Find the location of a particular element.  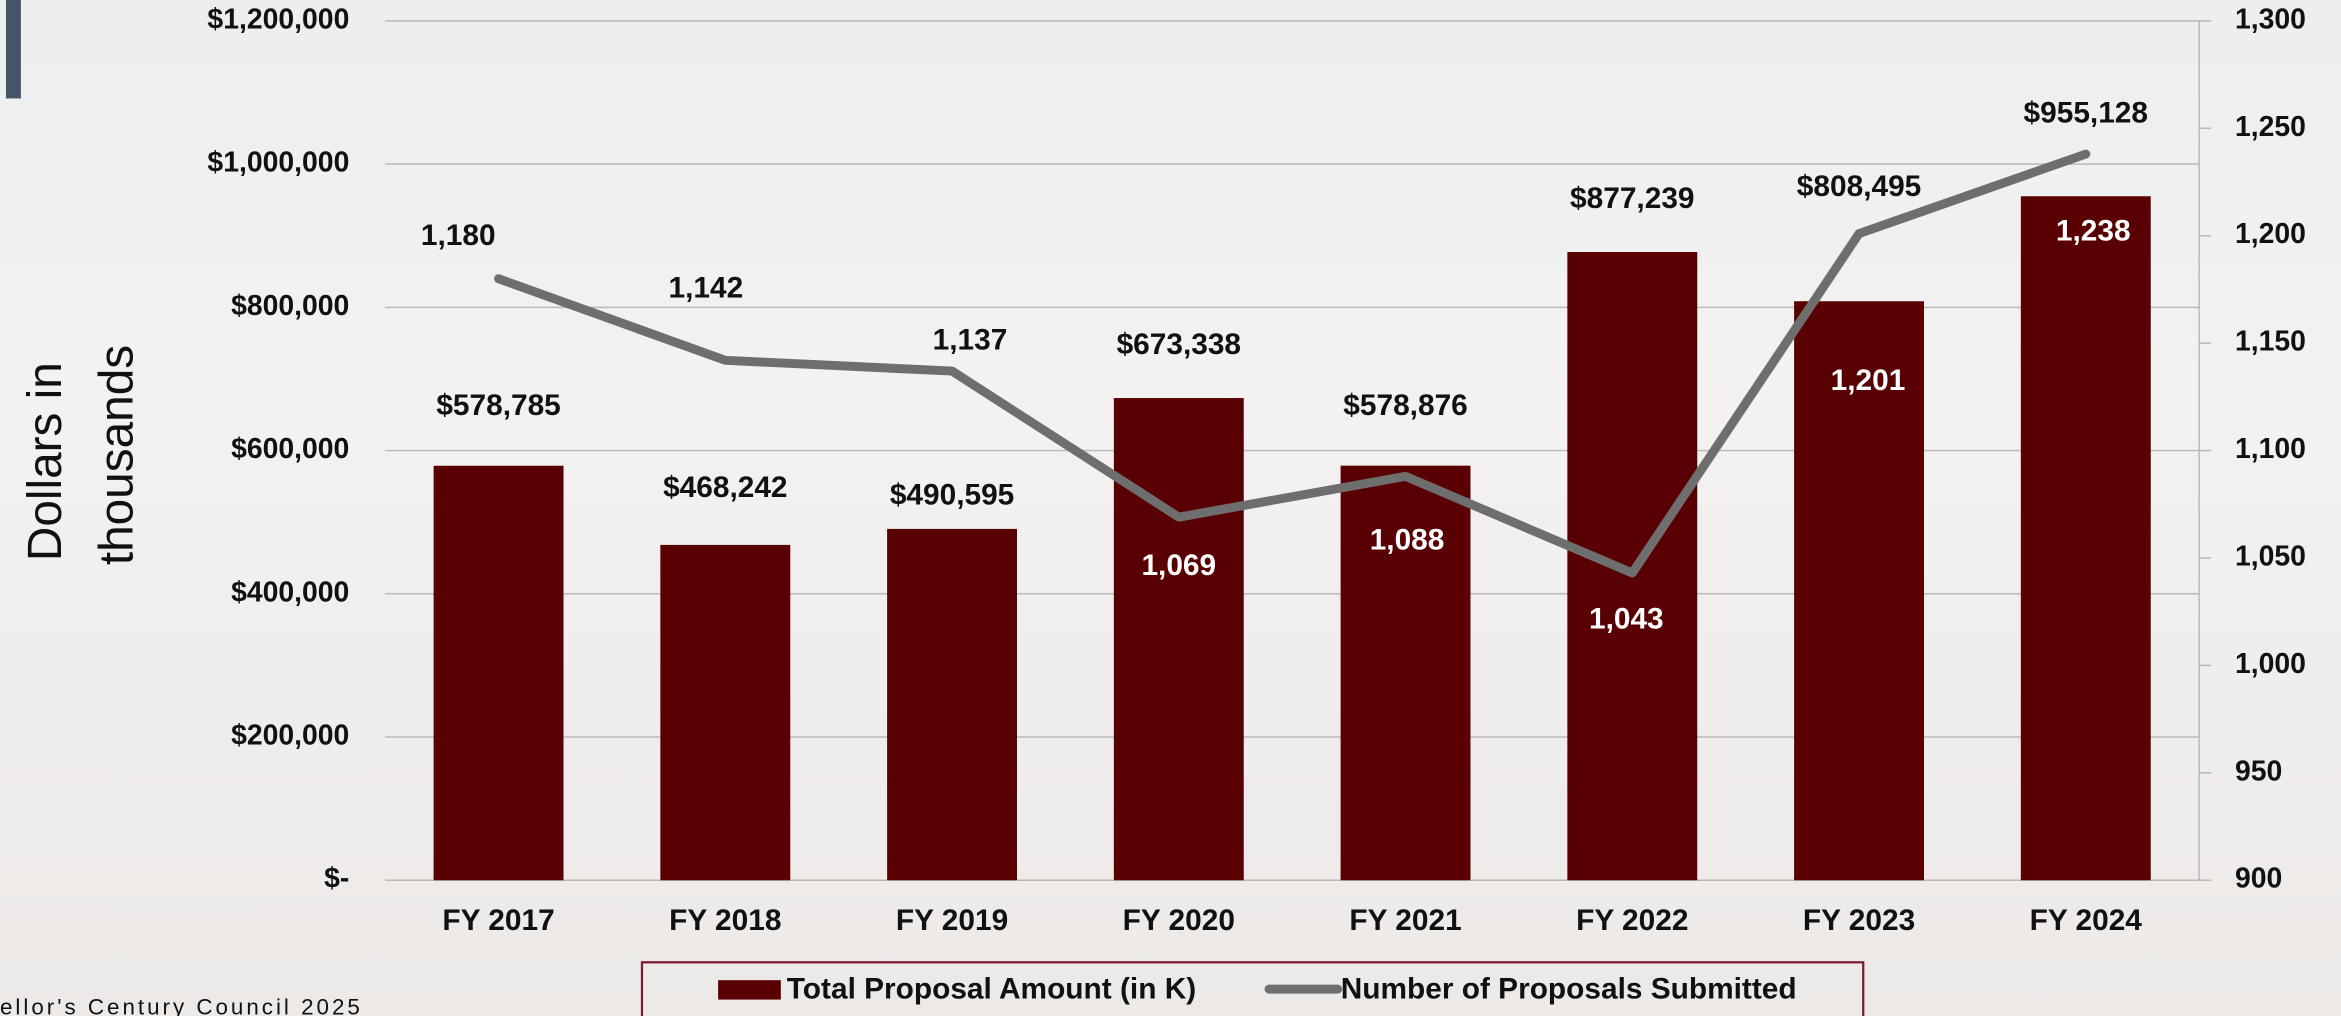

x-tick-label: FY 2019 is located at coordinates (952, 920).